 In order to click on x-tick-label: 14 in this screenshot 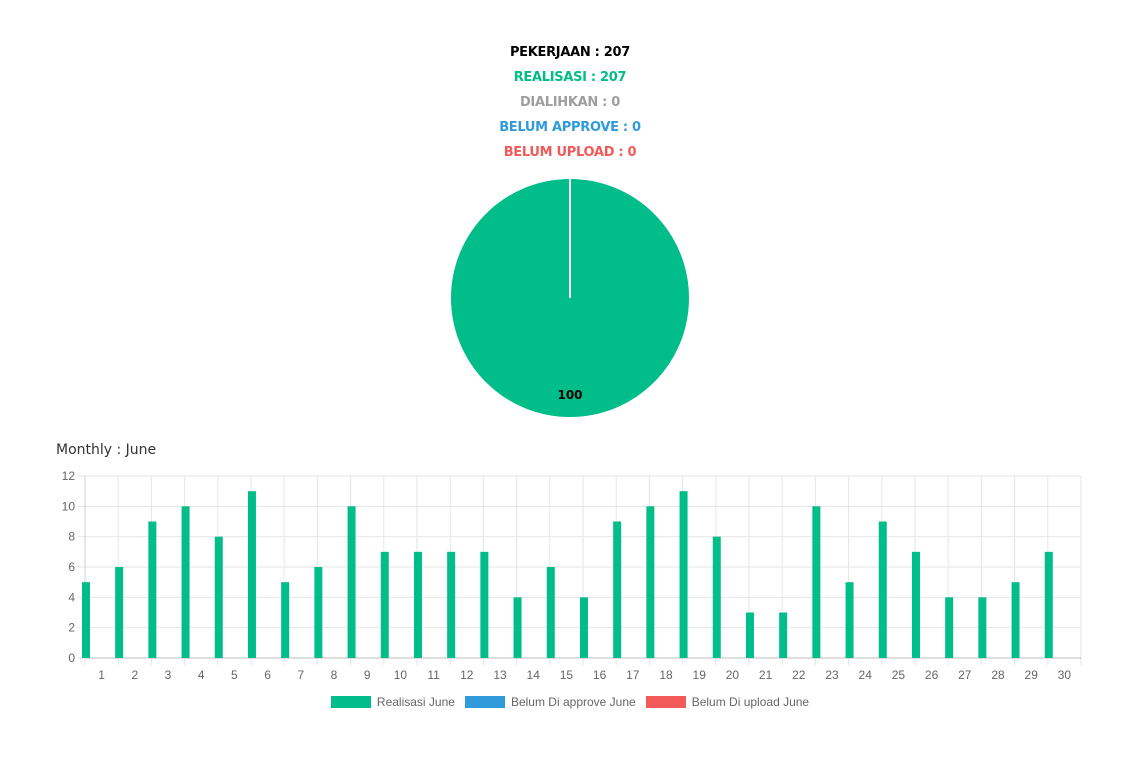, I will do `click(534, 675)`.